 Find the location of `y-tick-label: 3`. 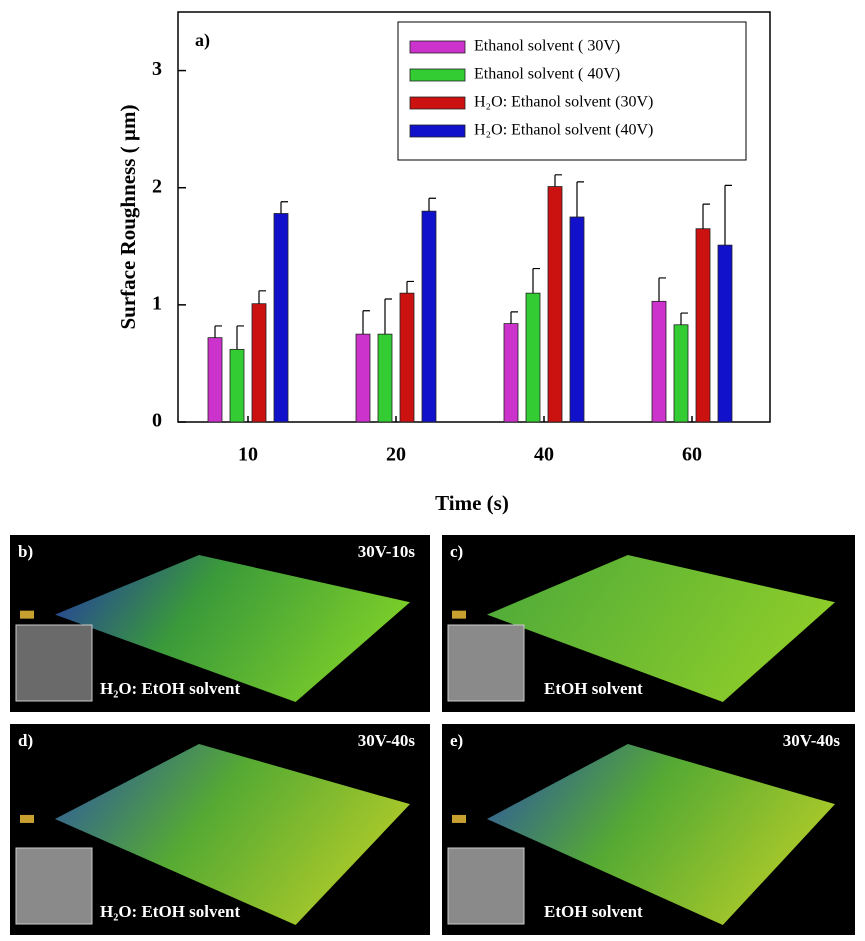

y-tick-label: 3 is located at coordinates (157, 69).